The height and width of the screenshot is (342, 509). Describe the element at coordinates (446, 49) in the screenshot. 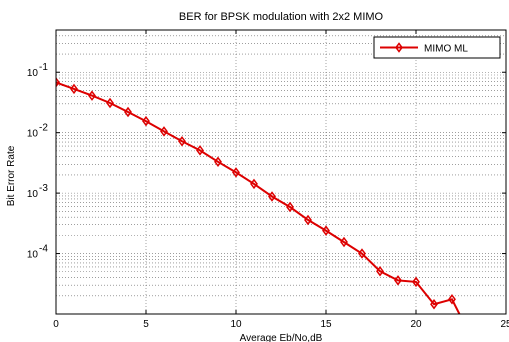

I see `legend-label: MIMO ML` at that location.